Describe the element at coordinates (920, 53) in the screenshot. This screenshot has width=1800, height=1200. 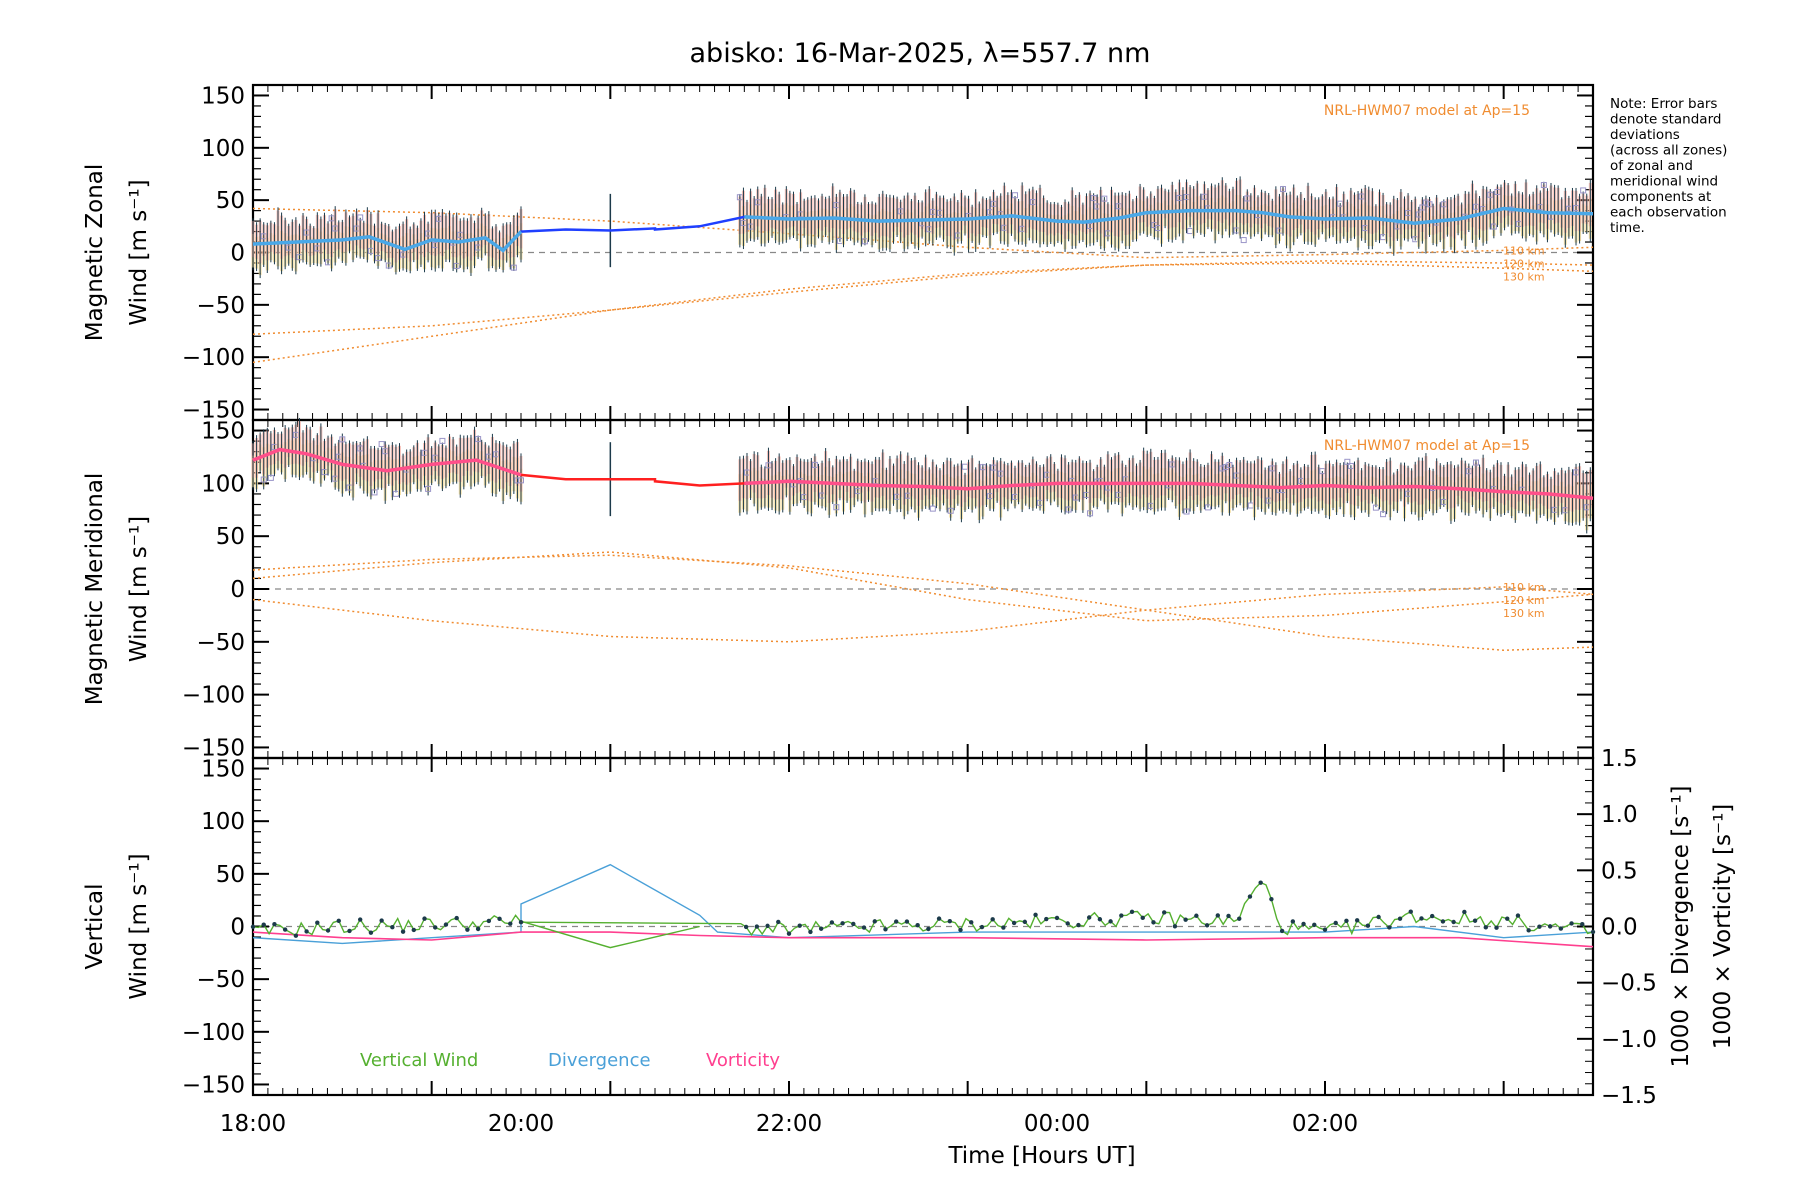
I see `chart-title: abisko: 16-Mar-2025, λ=557.7 nm` at that location.